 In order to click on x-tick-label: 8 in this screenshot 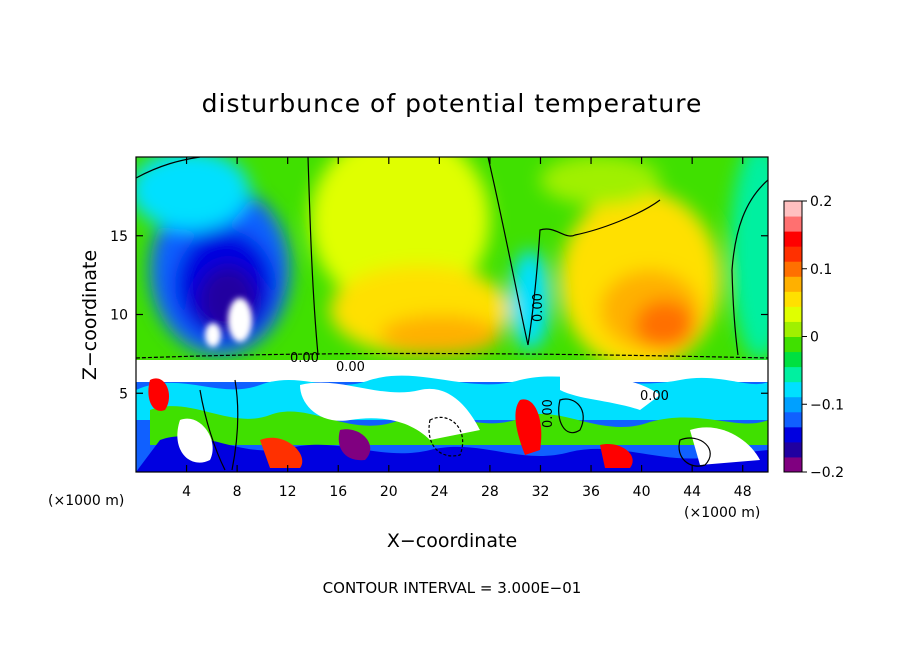, I will do `click(237, 492)`.